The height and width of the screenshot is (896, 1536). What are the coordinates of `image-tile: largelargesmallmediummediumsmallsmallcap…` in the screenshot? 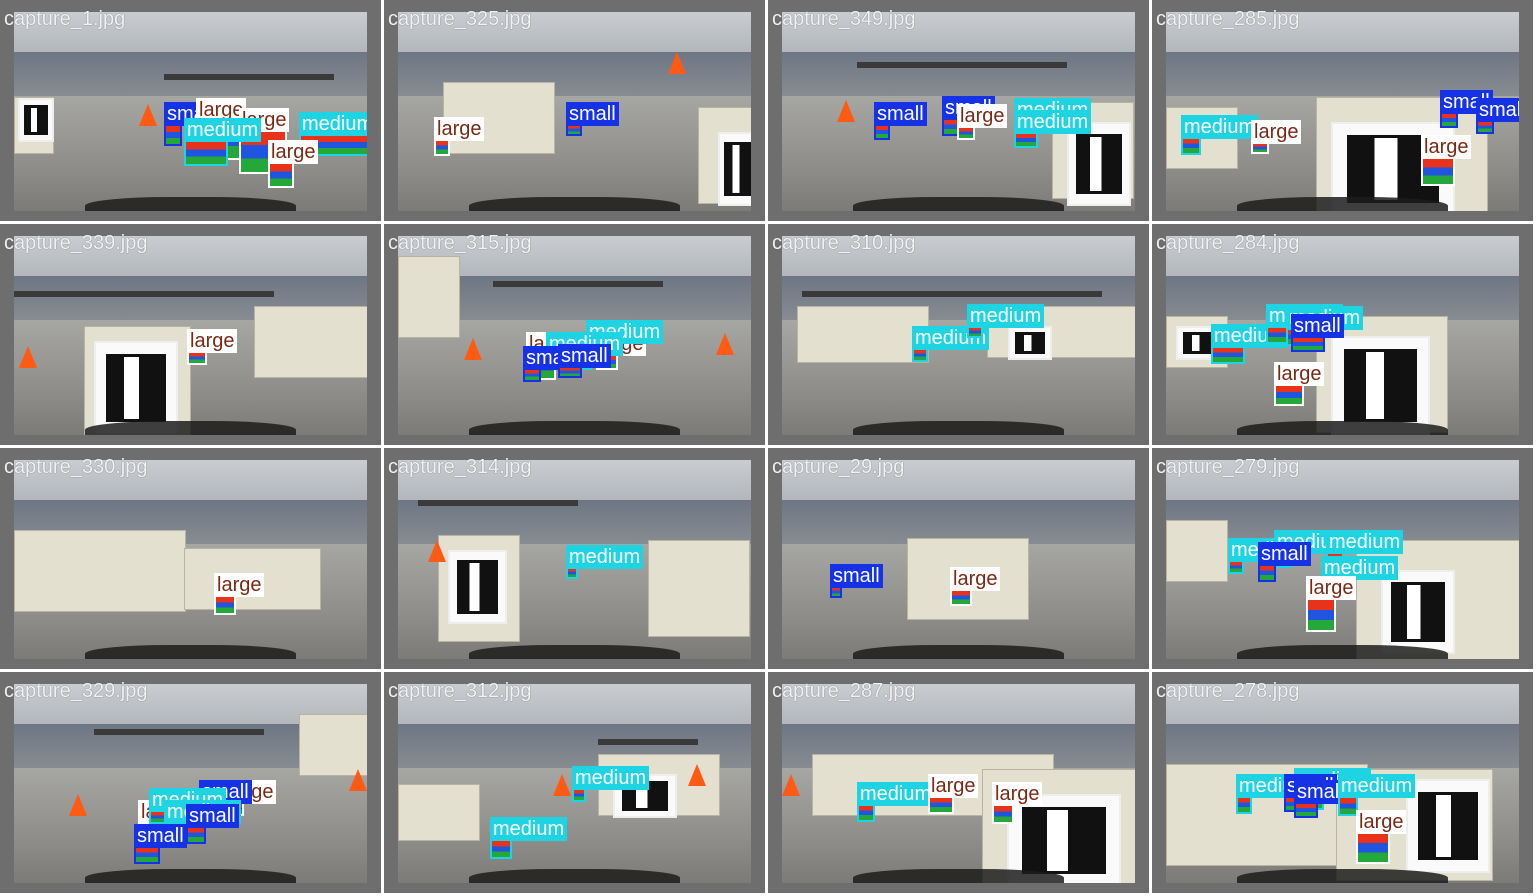 It's located at (190, 782).